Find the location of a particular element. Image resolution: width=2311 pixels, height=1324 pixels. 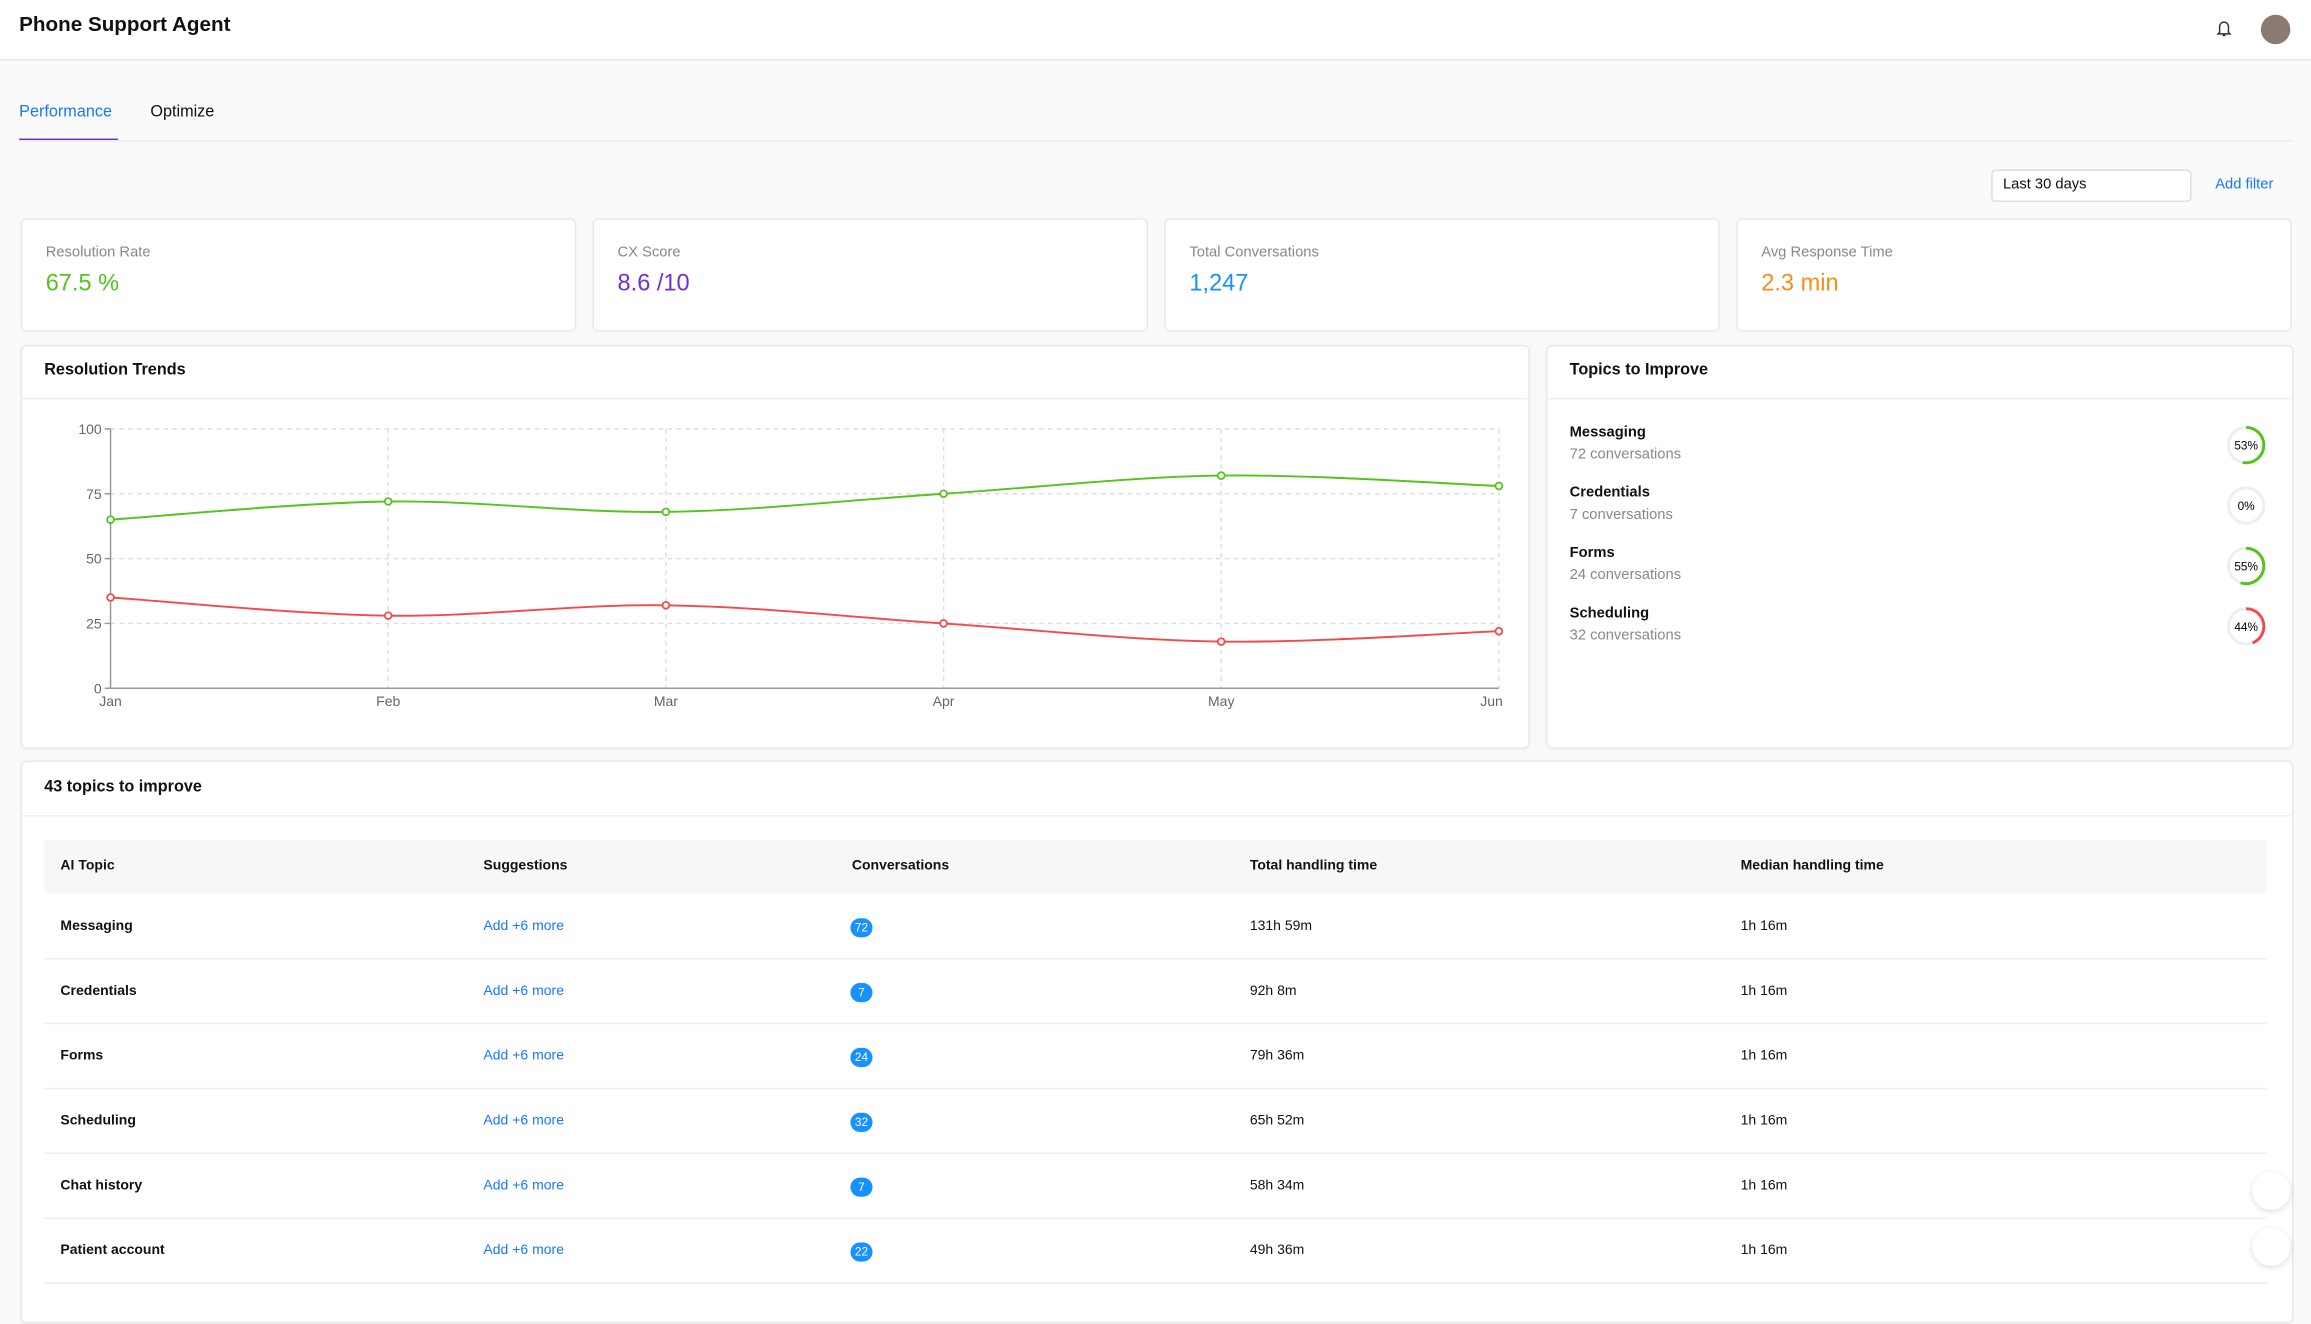

y-tick-label: 75 is located at coordinates (94, 494).